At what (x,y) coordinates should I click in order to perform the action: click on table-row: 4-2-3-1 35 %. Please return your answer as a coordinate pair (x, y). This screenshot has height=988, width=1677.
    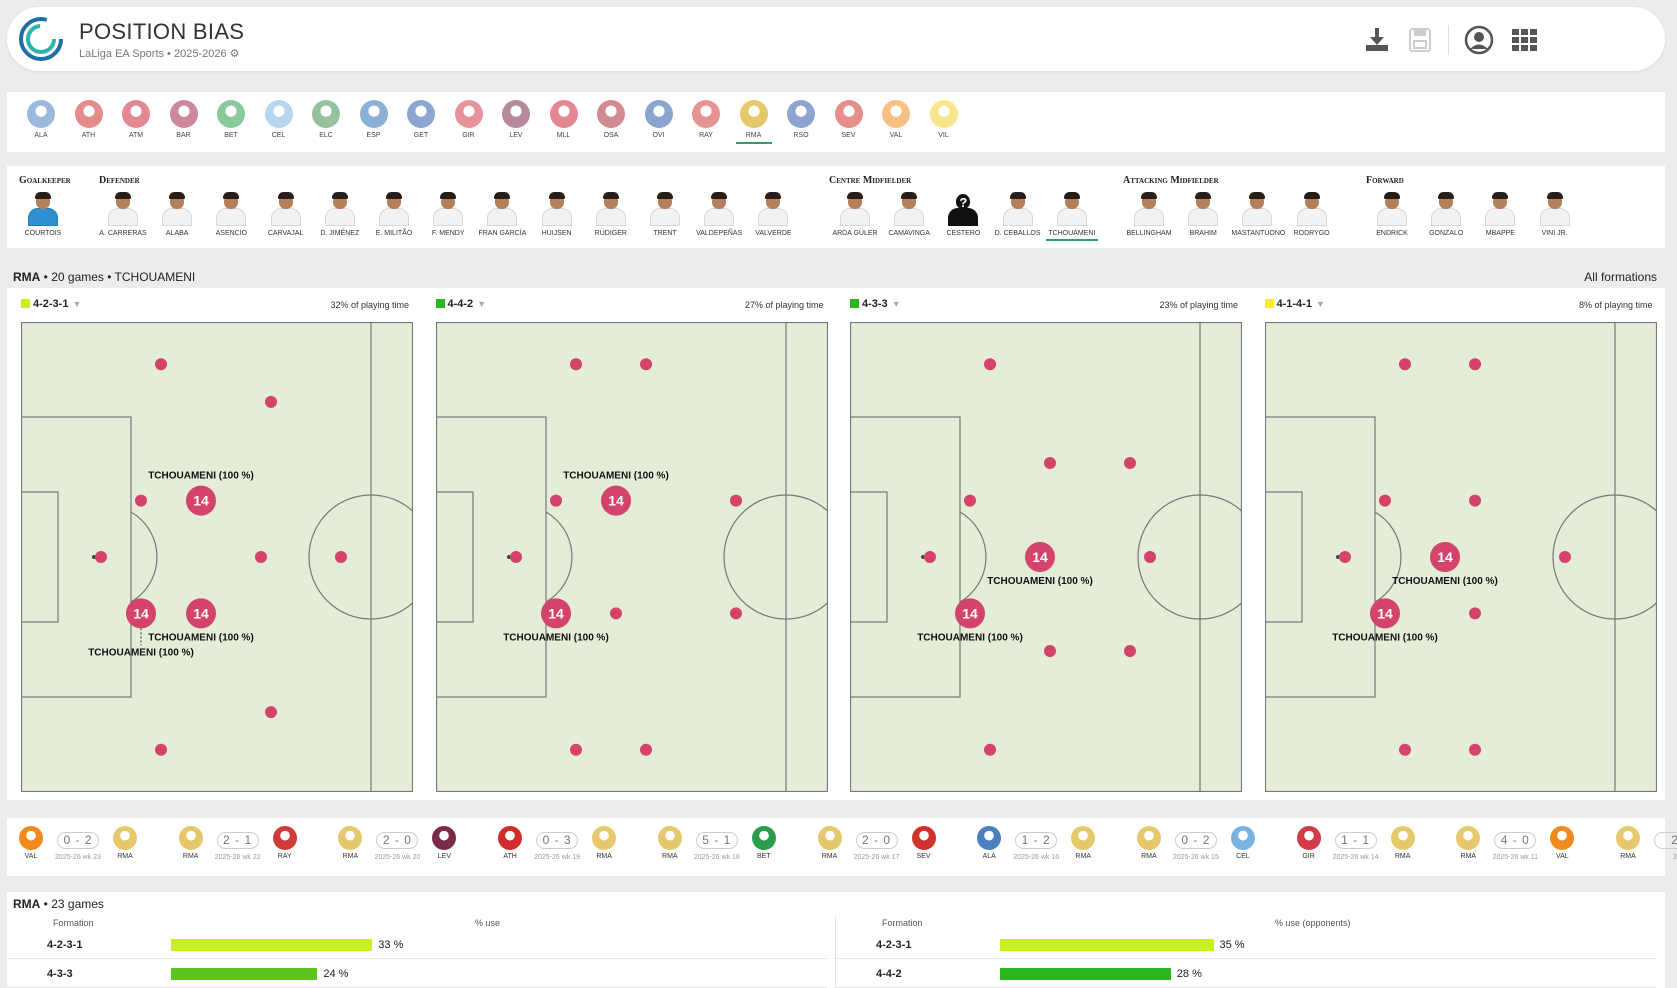
    Looking at the image, I should click on (1246, 945).